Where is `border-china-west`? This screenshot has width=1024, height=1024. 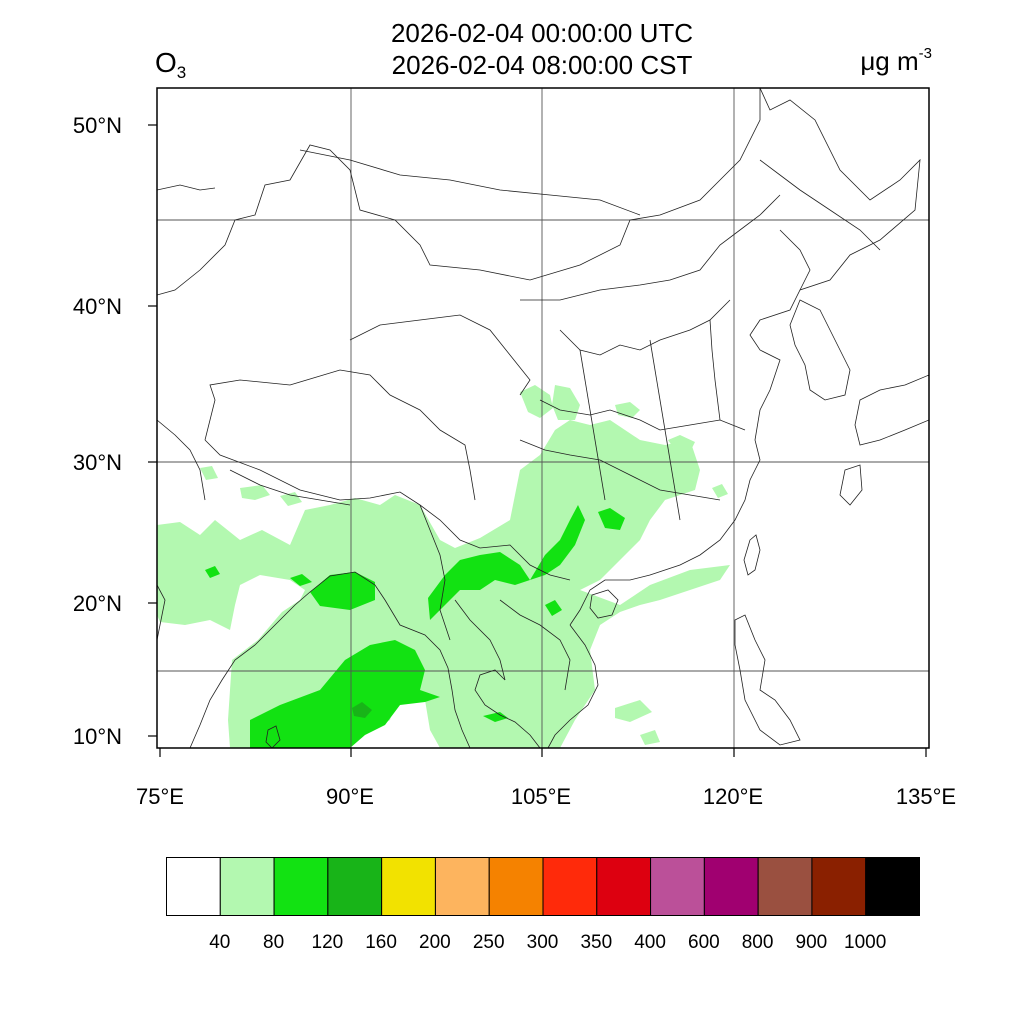 border-china-west is located at coordinates (459, 192).